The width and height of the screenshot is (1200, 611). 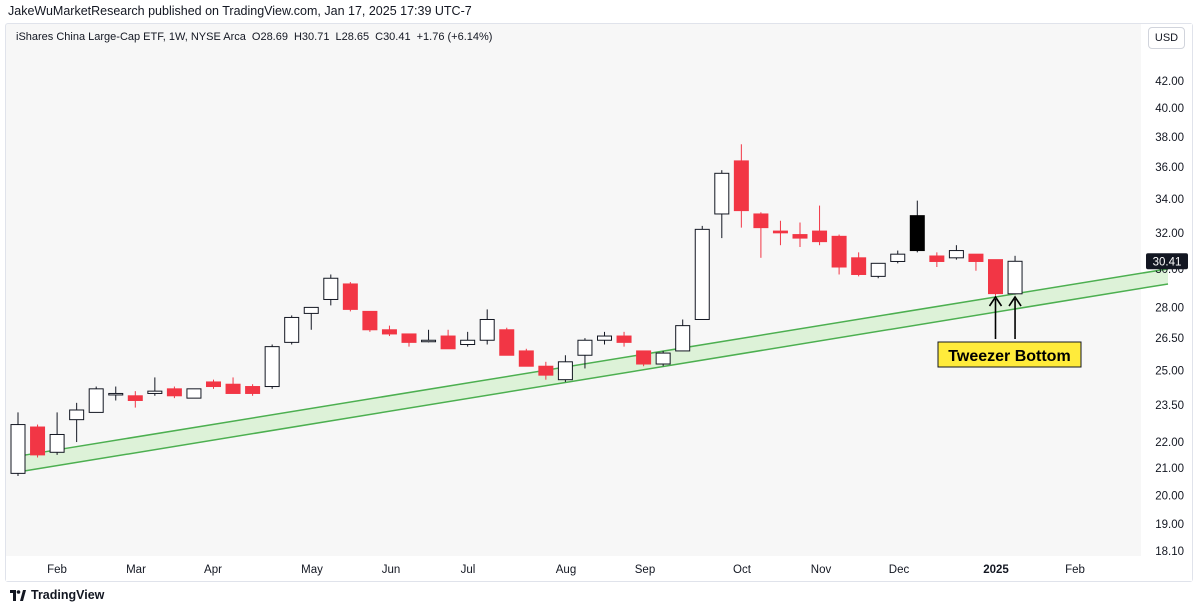 I want to click on price-tick-label: 40.00, so click(x=1169, y=109).